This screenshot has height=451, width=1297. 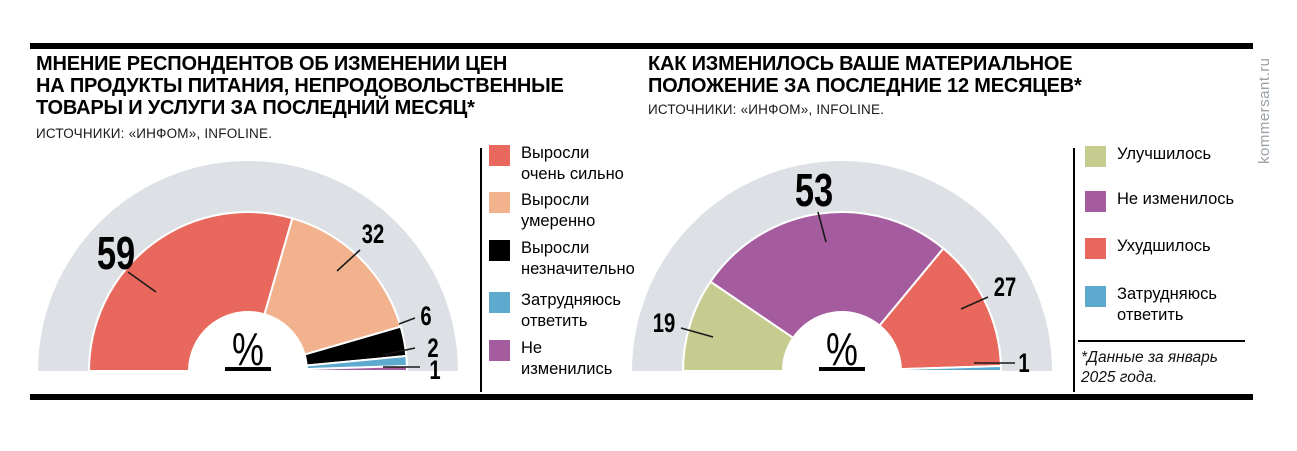 I want to click on gauge-value-label-3: 2, so click(x=432, y=348).